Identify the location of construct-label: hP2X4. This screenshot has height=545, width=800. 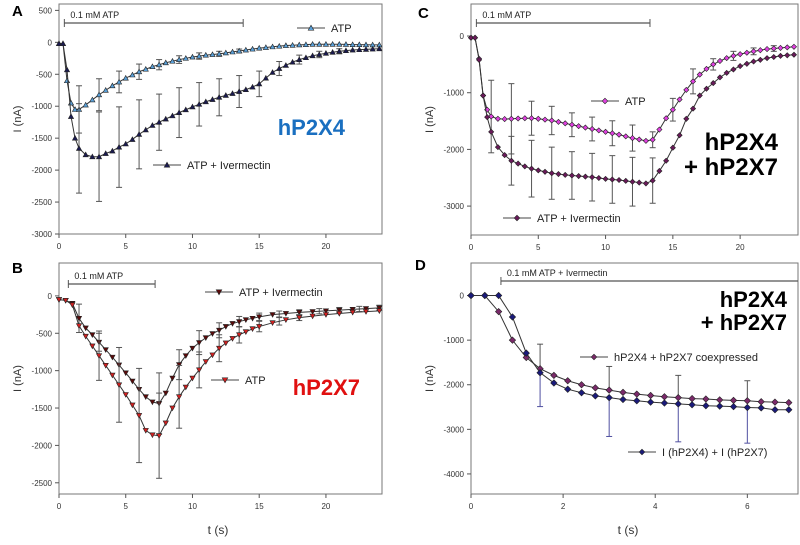
(312, 127).